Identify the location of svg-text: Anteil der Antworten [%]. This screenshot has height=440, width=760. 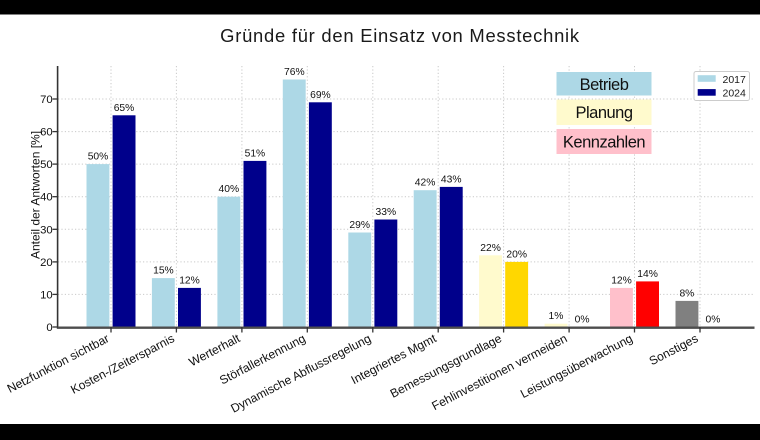
(36, 195).